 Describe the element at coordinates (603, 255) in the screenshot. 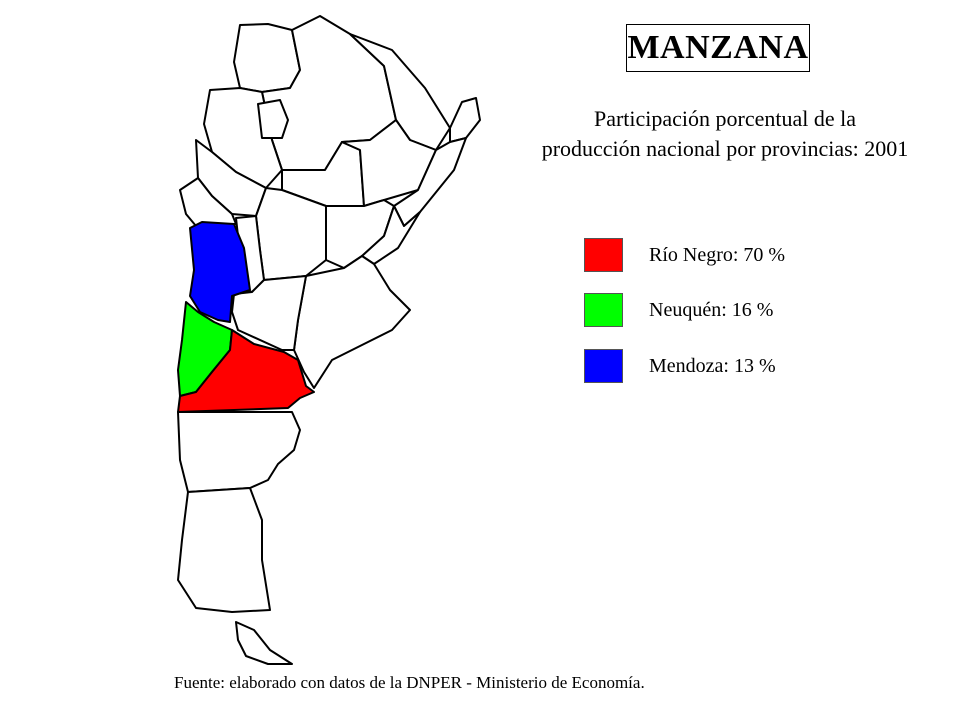

I see `legend-swatch-rio-negro` at that location.